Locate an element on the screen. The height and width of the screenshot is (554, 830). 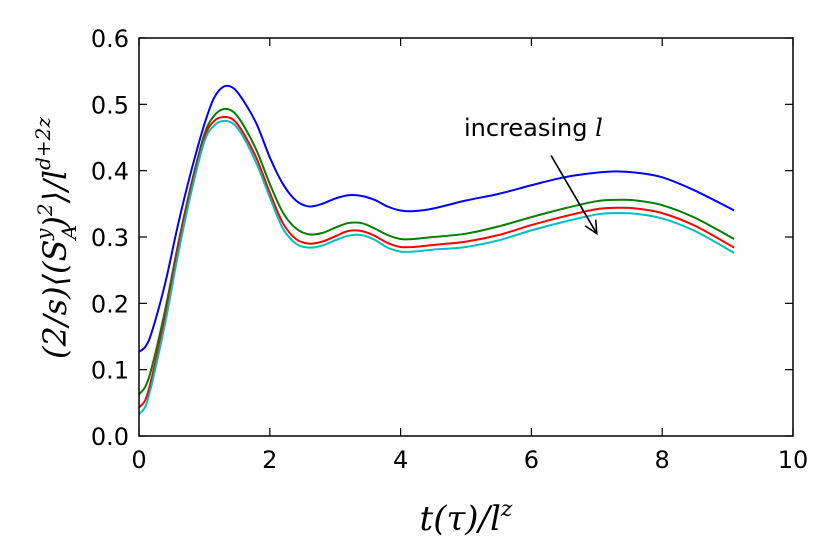
x-tick-label: 0 is located at coordinates (138, 460).